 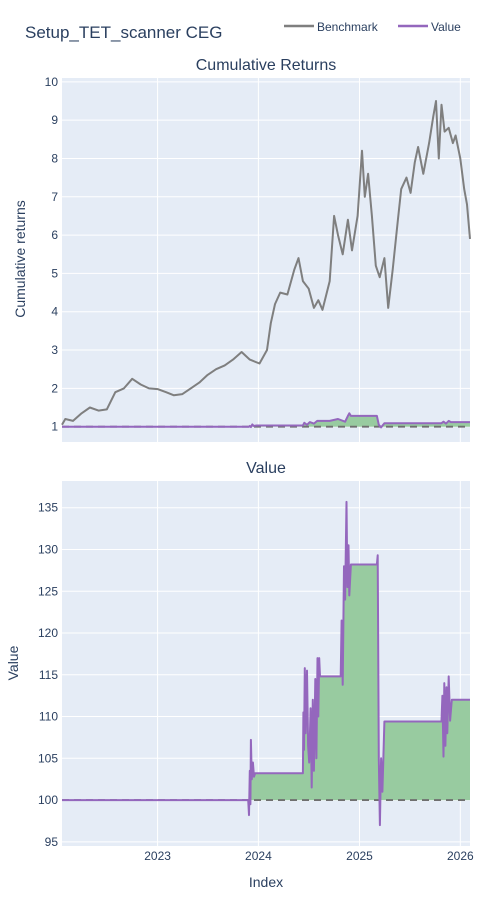 I want to click on y-tick-label: 8, so click(x=54, y=158).